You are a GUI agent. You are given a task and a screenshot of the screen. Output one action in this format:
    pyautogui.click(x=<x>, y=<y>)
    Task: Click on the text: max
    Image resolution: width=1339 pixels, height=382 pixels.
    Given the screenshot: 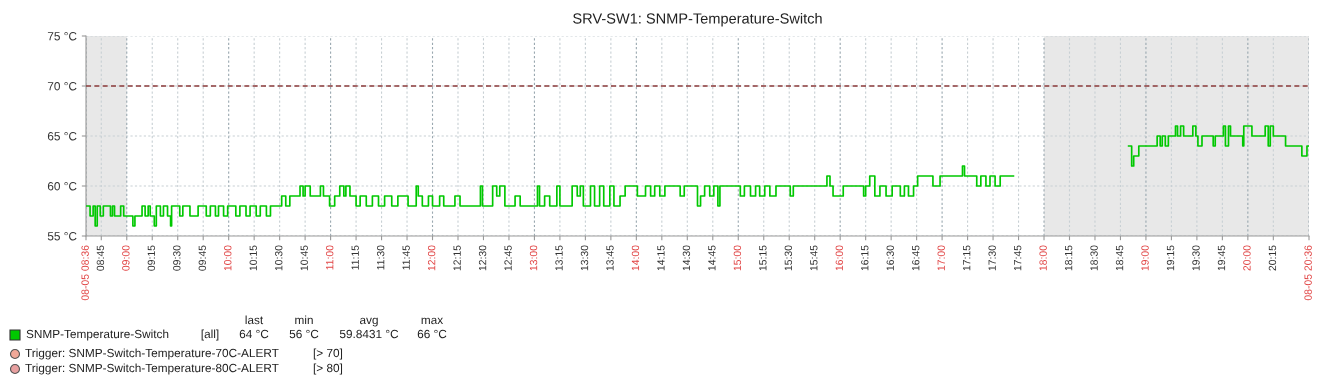 What is the action you would take?
    pyautogui.click(x=432, y=321)
    